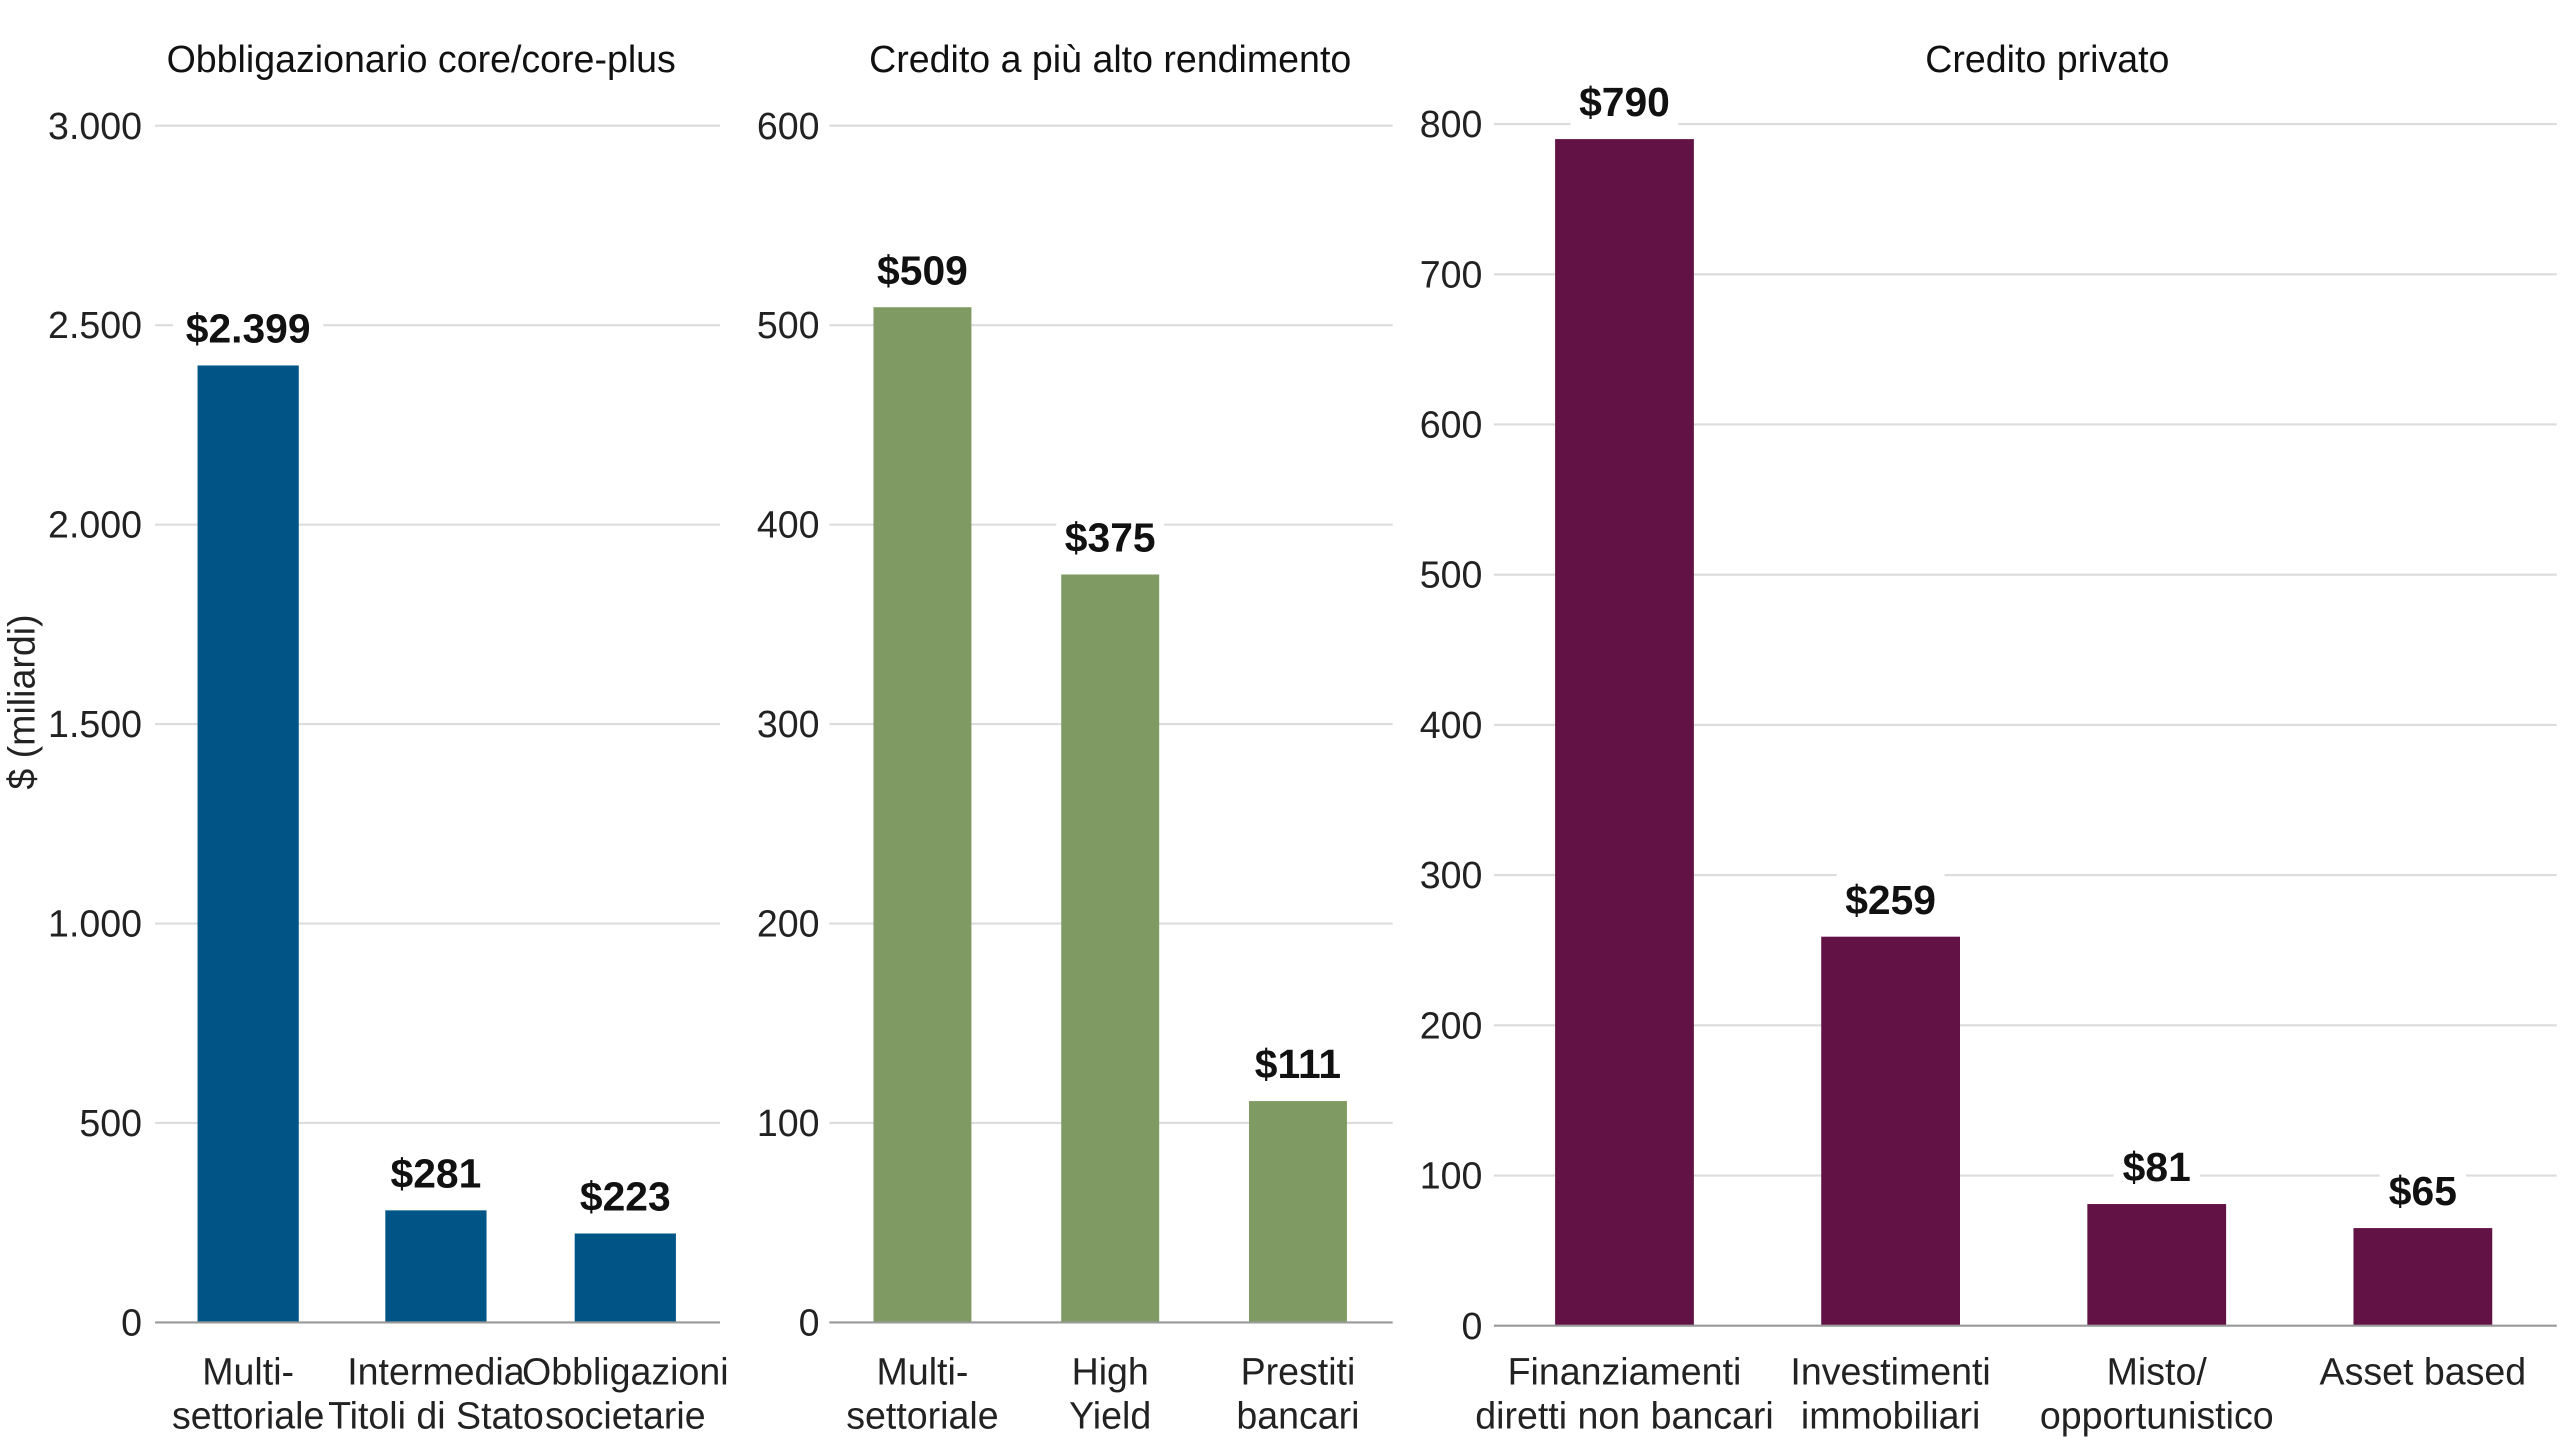  I want to click on x-category-label: High, so click(1110, 1371).